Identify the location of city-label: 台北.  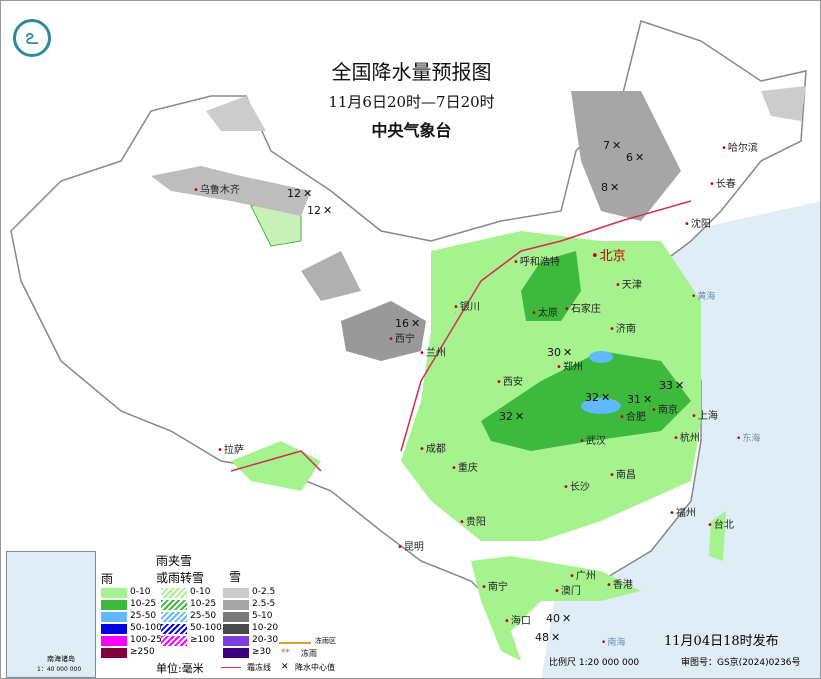
(720, 526).